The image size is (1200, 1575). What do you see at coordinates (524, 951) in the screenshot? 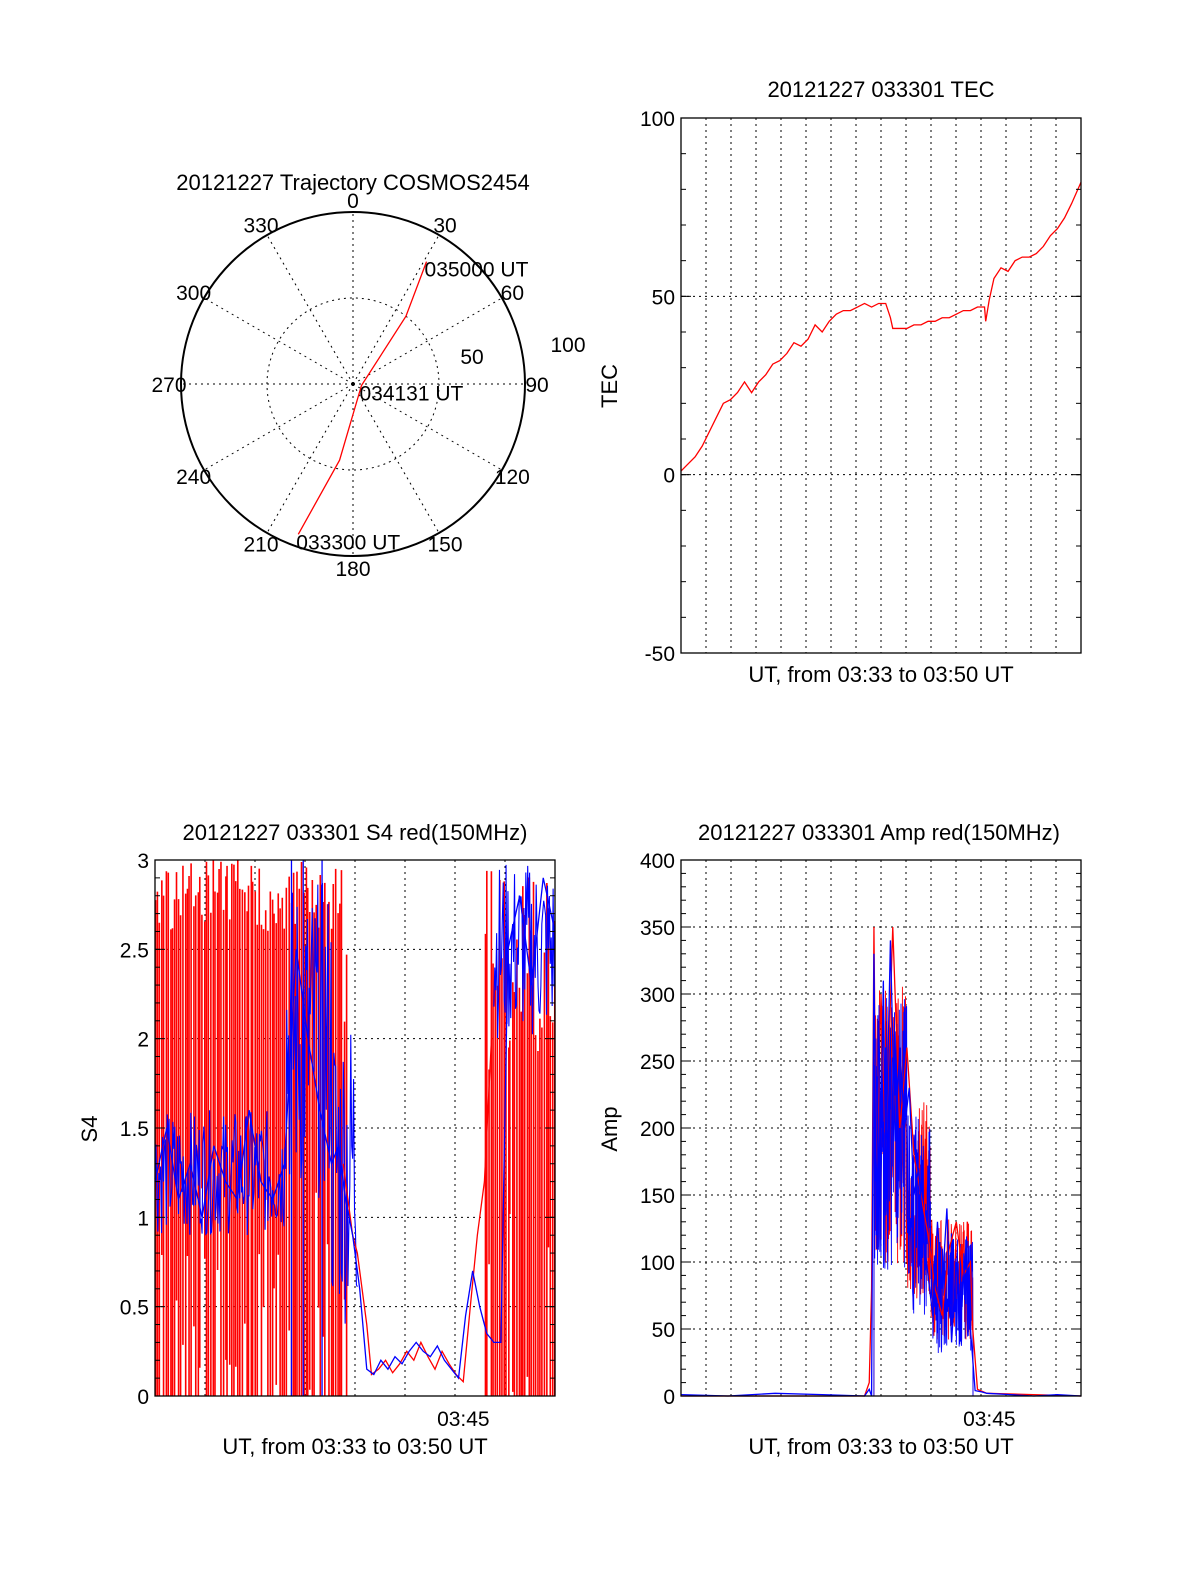
I see `s4-blue-band-right` at bounding box center [524, 951].